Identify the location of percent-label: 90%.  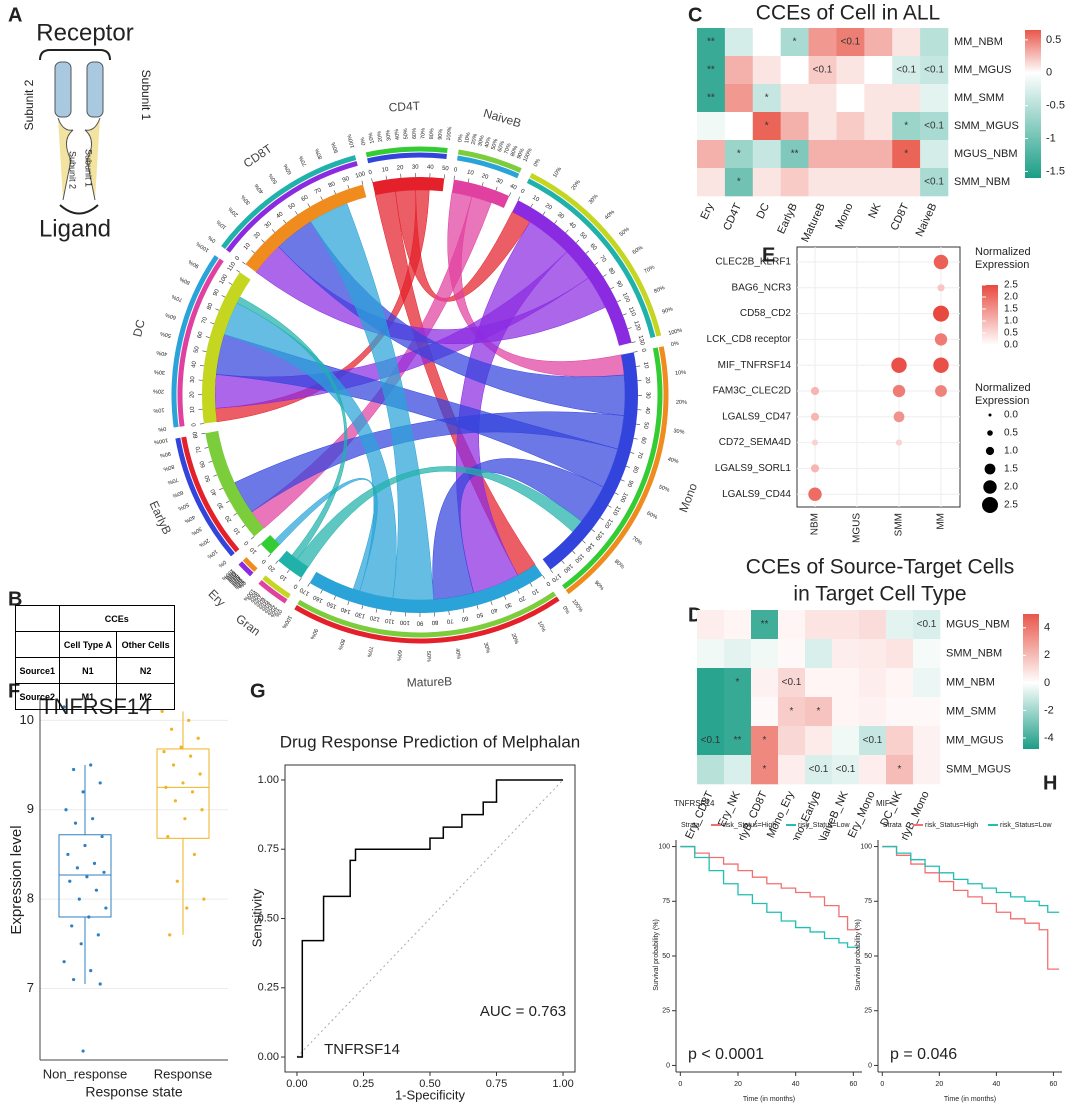
(165, 454).